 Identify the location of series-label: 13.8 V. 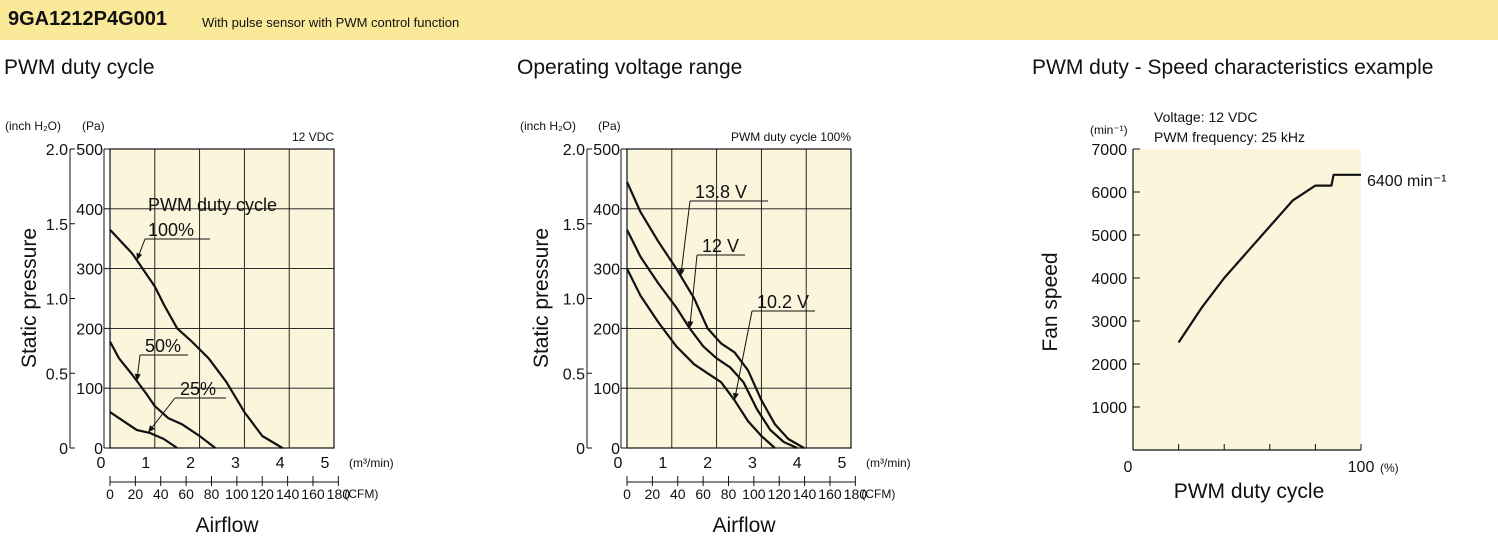
(721, 192).